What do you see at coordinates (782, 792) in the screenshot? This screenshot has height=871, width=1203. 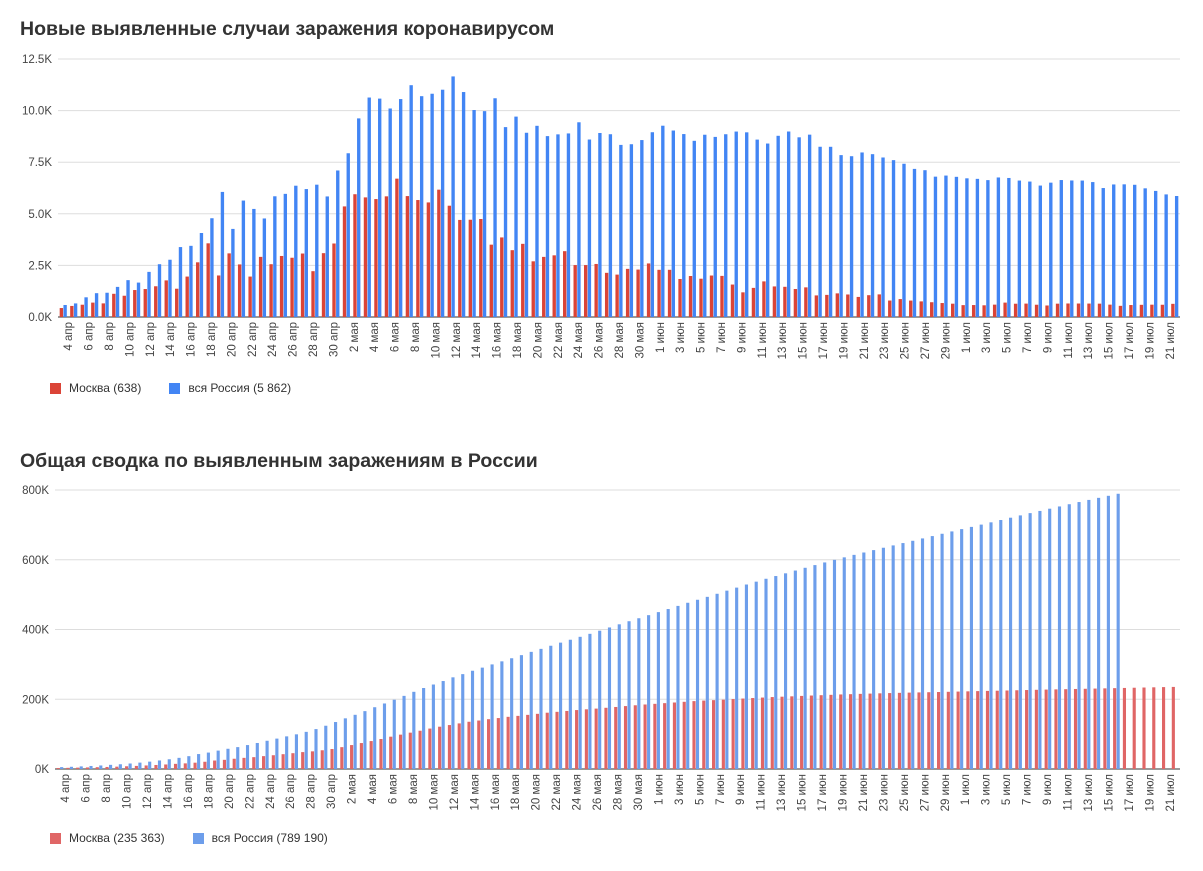 I see `x-tick-label: 13 июн` at bounding box center [782, 792].